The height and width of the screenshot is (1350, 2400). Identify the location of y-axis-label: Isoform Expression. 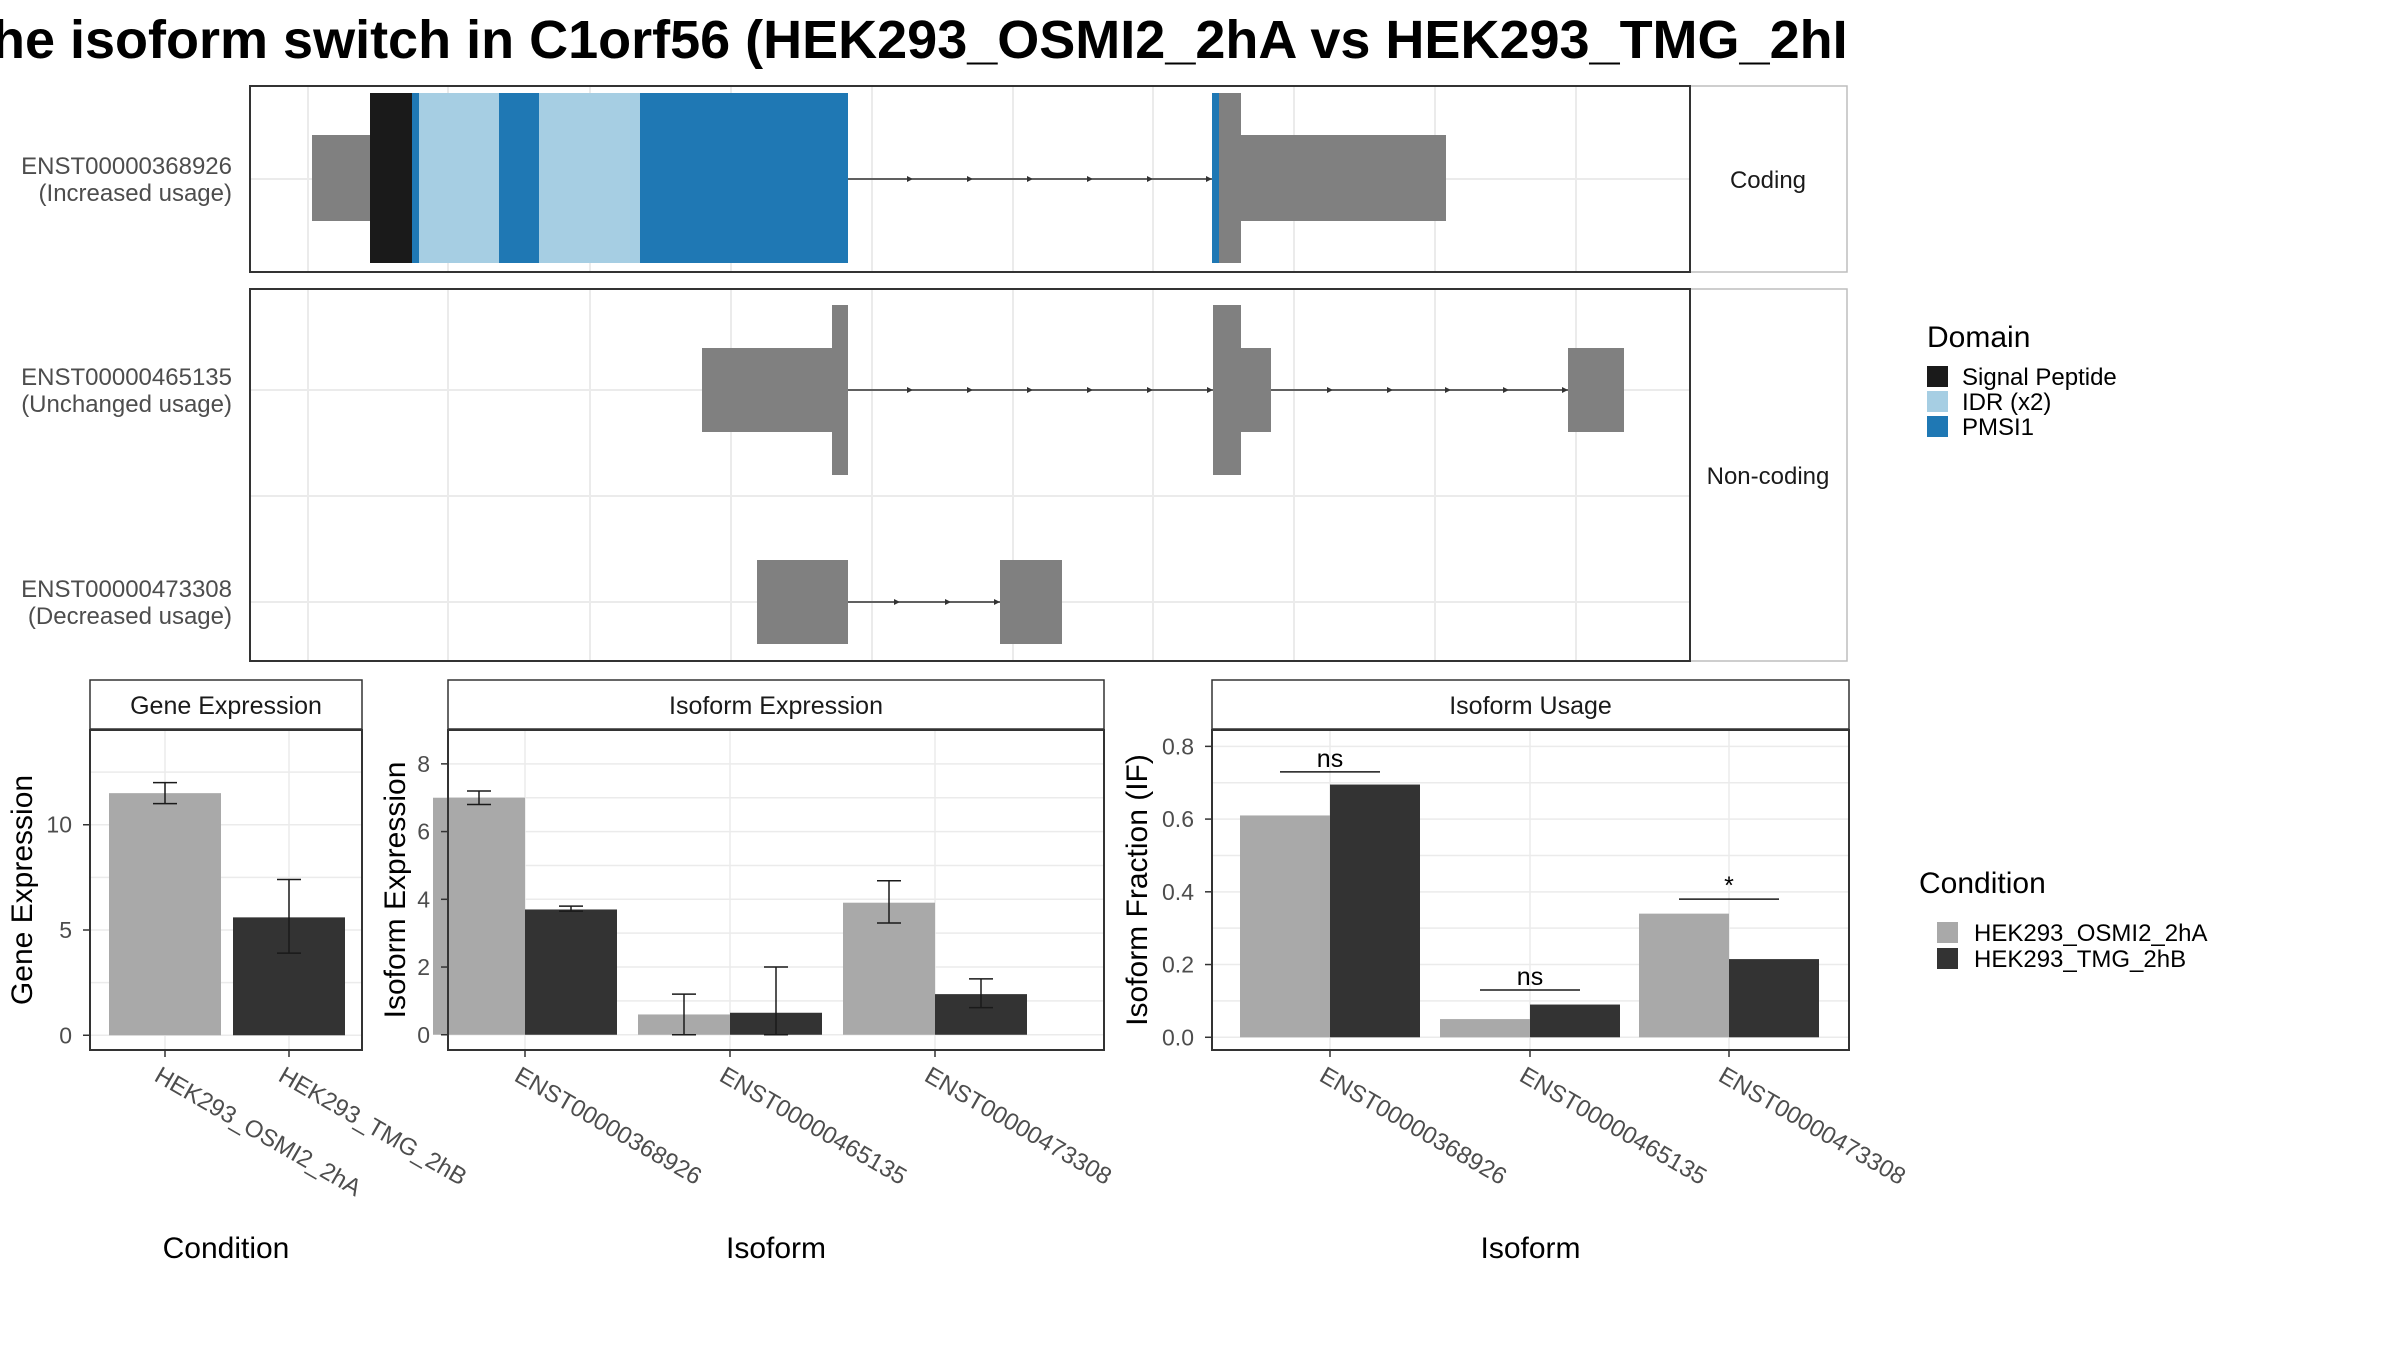
(395, 890).